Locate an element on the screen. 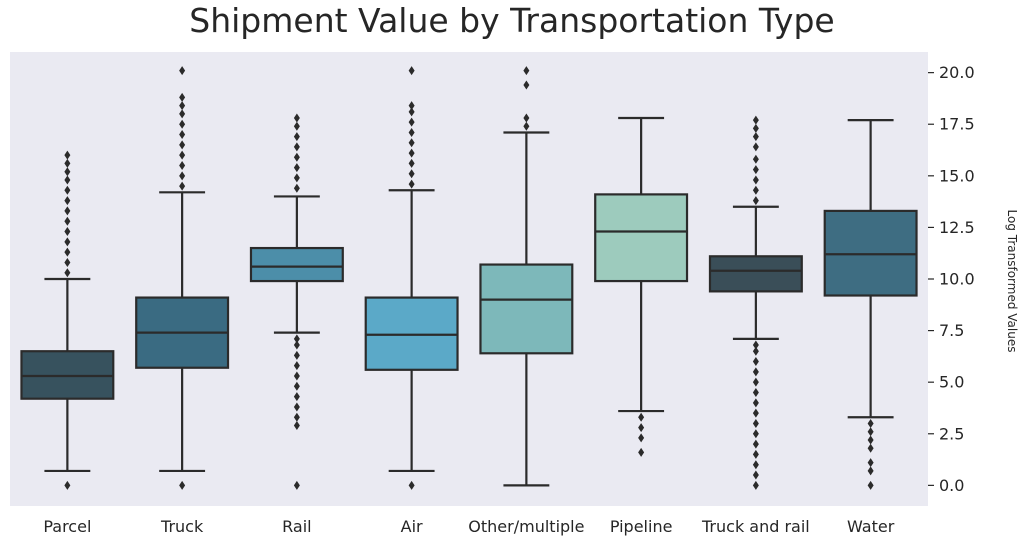 This screenshot has height=542, width=1024. y-axis: 0.0 2.5 5.0 7.5 10.0 12.5 15.0 17.5 20.0 is located at coordinates (951, 279).